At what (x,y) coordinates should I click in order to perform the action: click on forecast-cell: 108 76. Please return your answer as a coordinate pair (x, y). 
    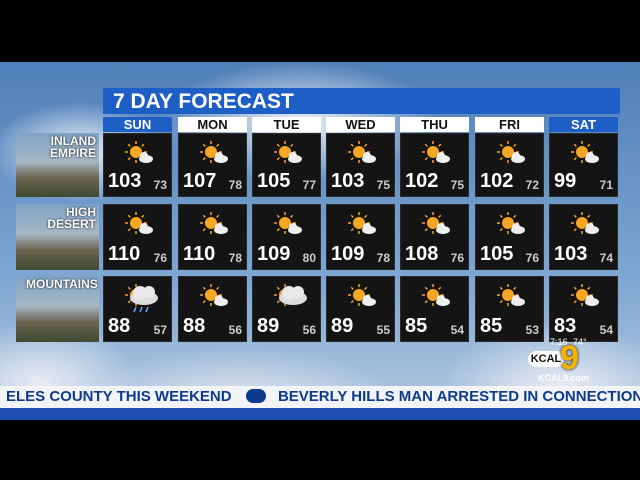
    Looking at the image, I should click on (434, 237).